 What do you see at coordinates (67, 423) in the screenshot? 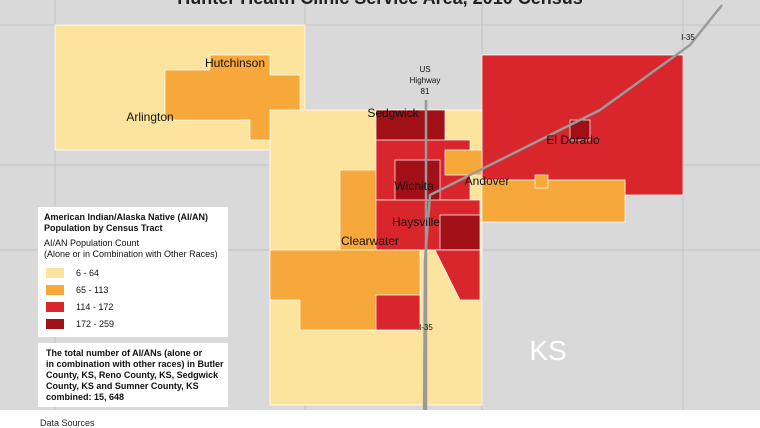
I see `footer: Data Sources` at bounding box center [67, 423].